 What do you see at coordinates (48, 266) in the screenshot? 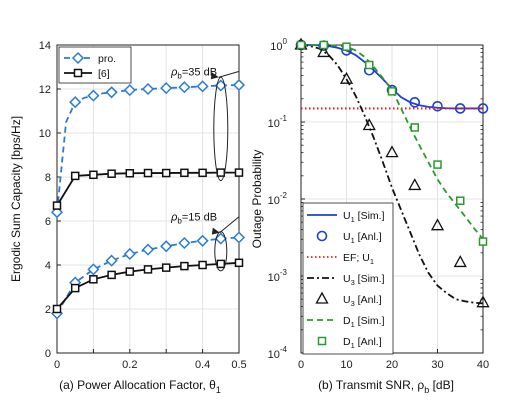
I see `y-tick-label: 4` at bounding box center [48, 266].